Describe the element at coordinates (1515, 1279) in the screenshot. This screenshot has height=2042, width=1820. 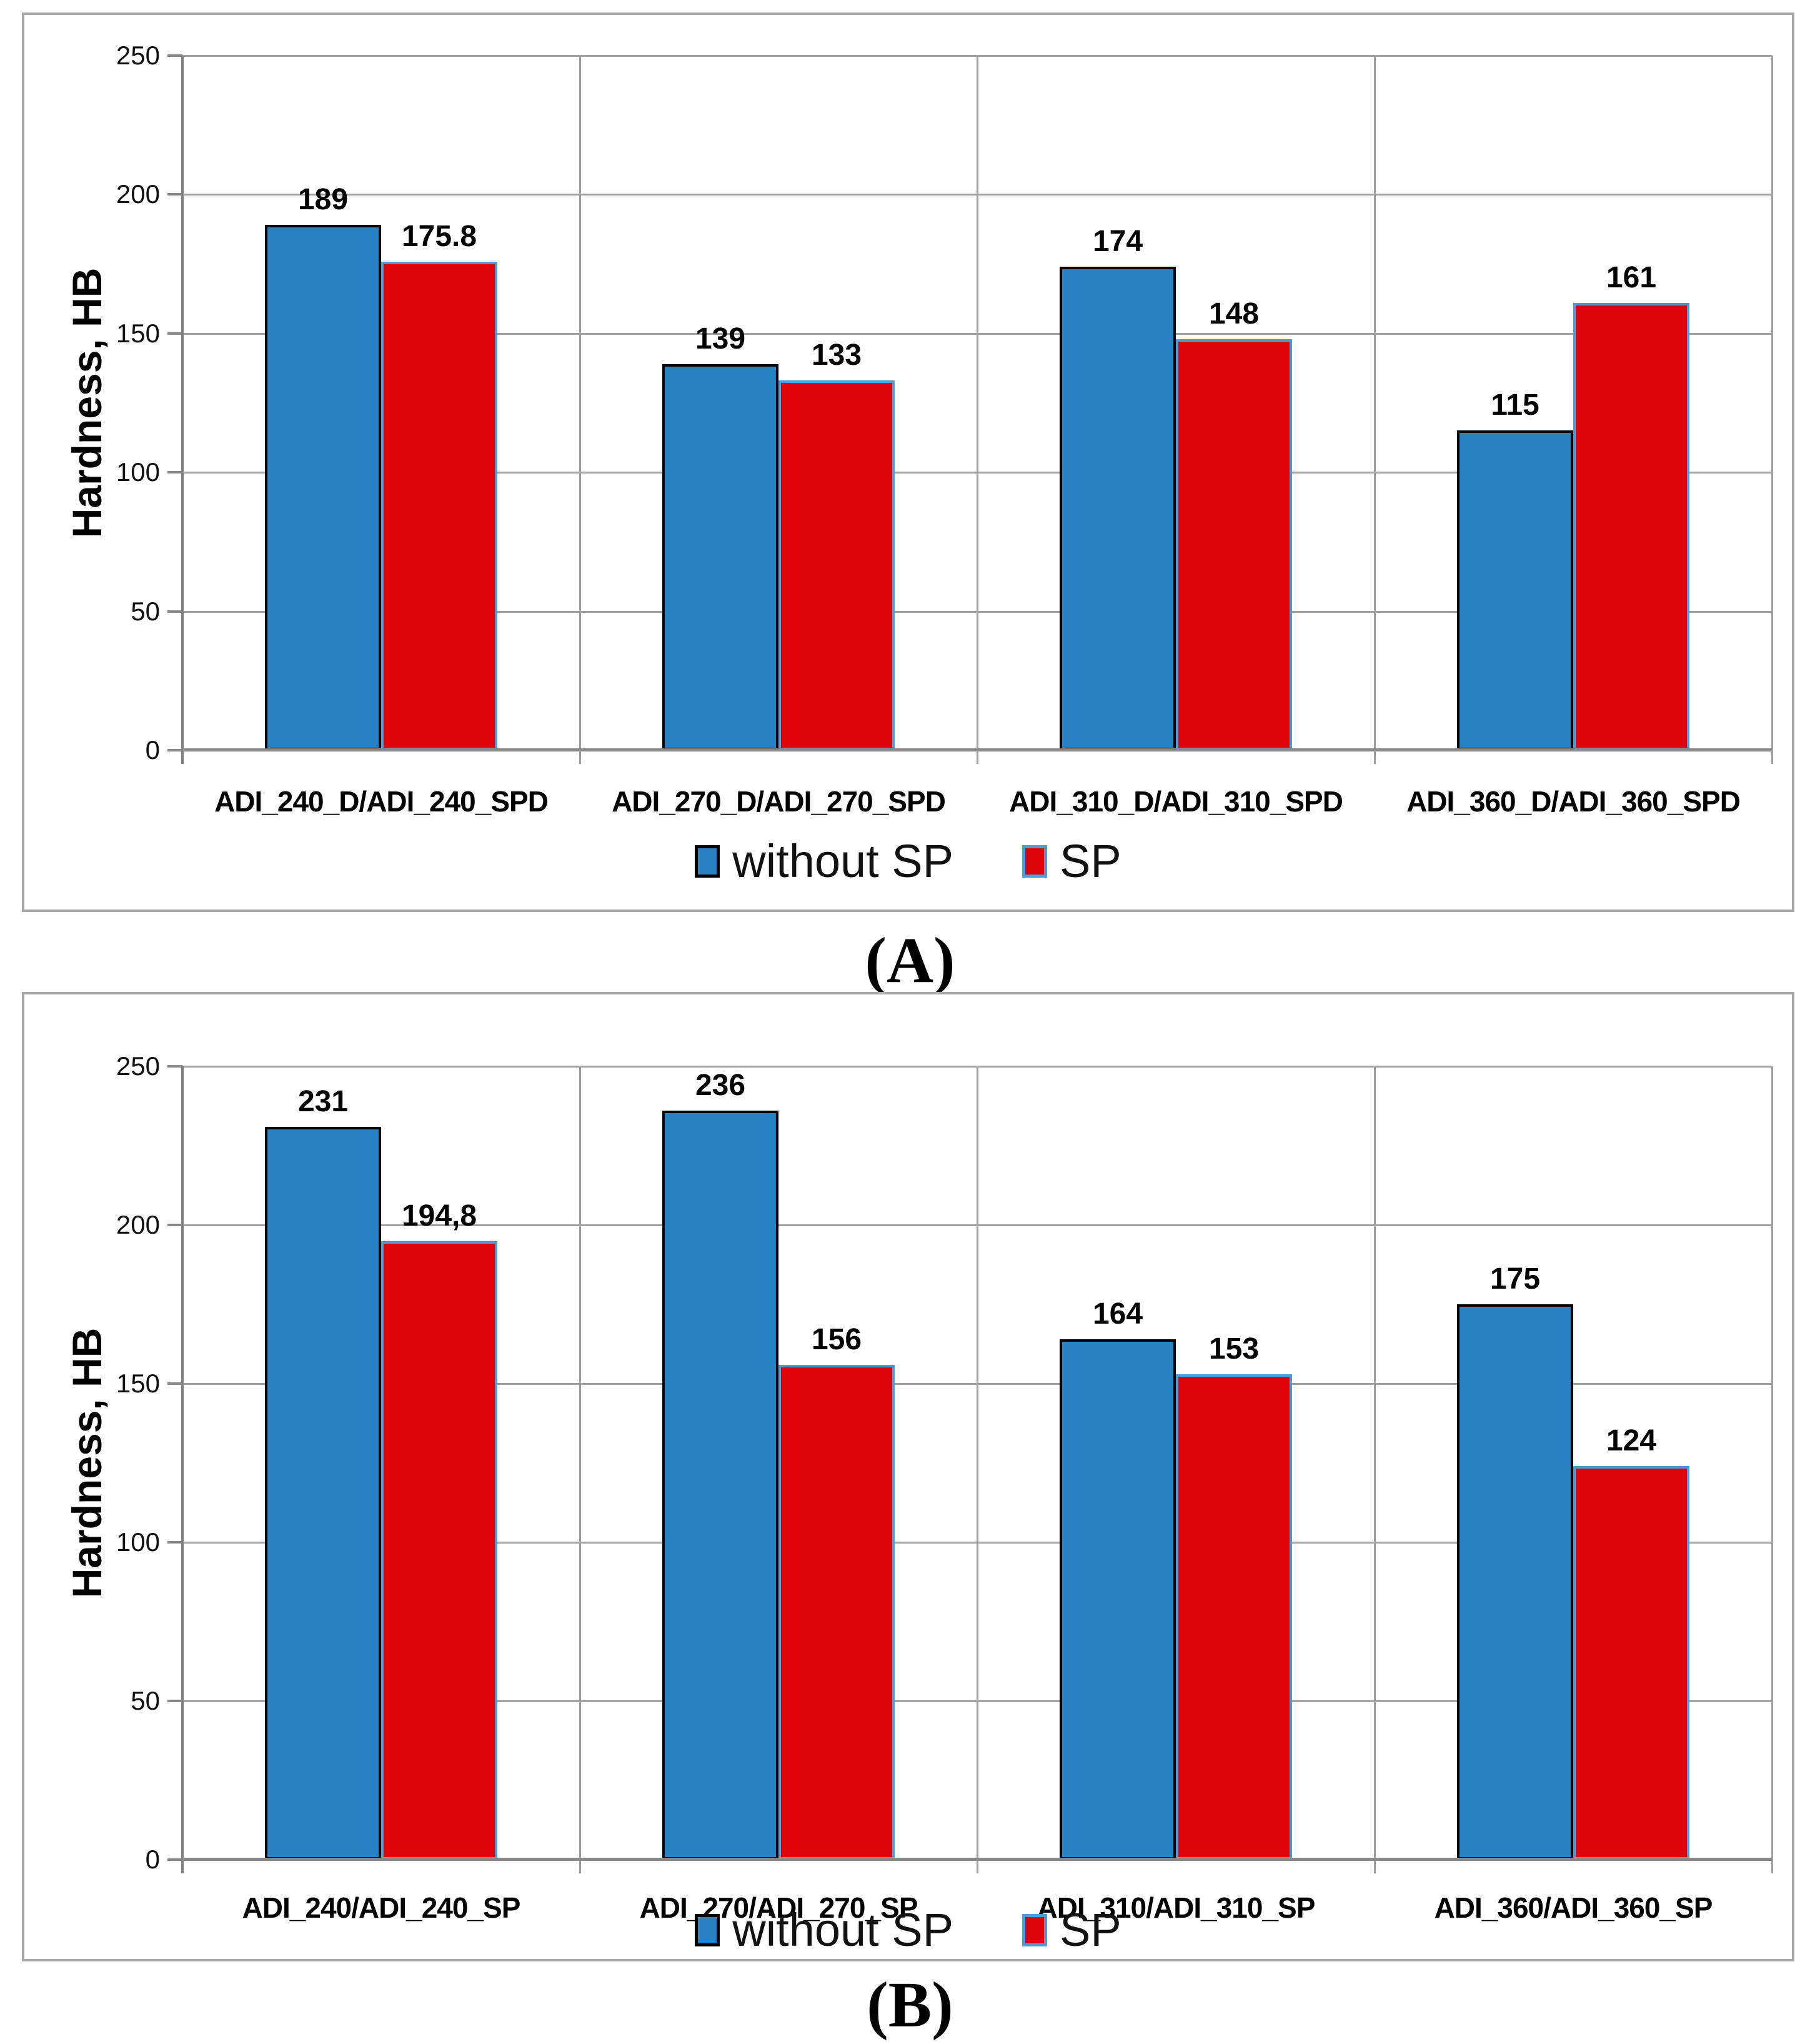
I see `bar-value-label: 175` at that location.